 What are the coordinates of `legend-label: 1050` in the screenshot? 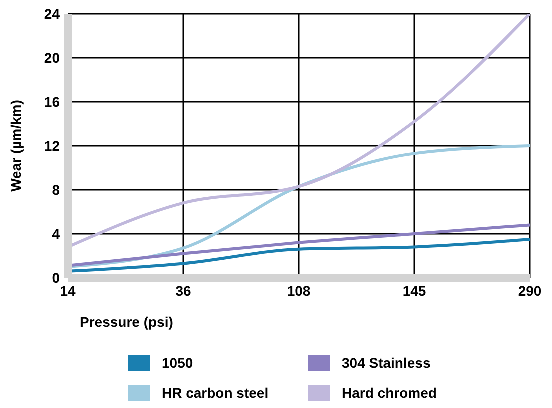 It's located at (178, 363).